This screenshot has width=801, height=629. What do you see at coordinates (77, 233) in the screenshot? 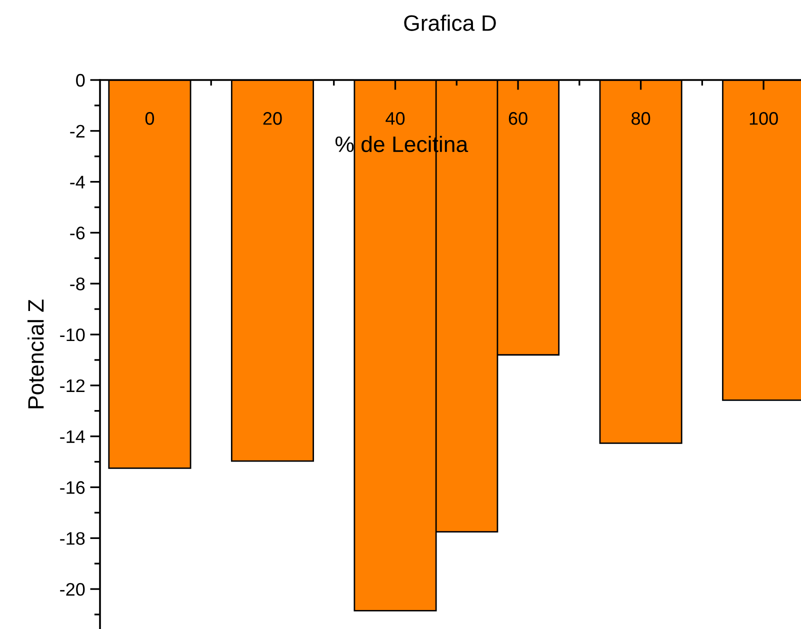
I see `y-tick-label: -6` at bounding box center [77, 233].